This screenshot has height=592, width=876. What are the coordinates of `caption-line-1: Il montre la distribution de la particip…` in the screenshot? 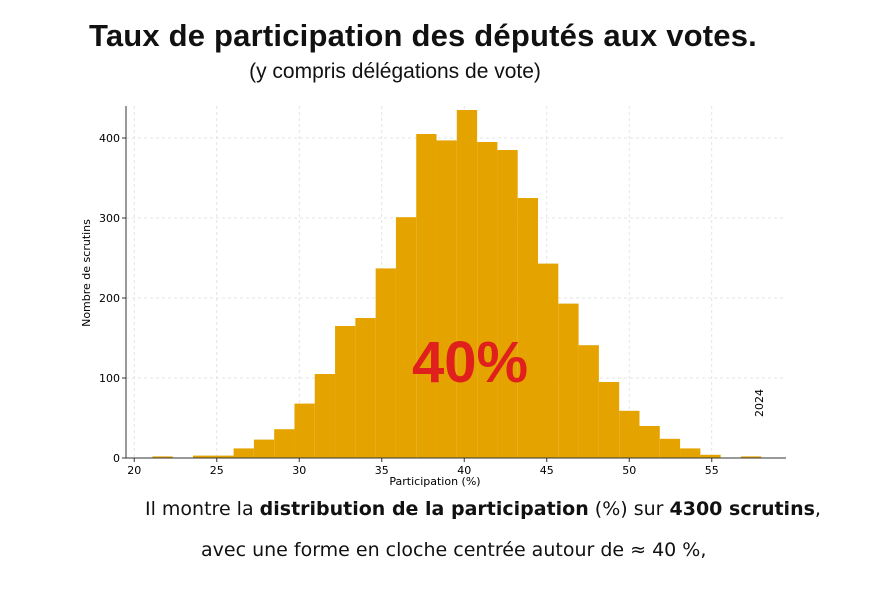 It's located at (483, 509).